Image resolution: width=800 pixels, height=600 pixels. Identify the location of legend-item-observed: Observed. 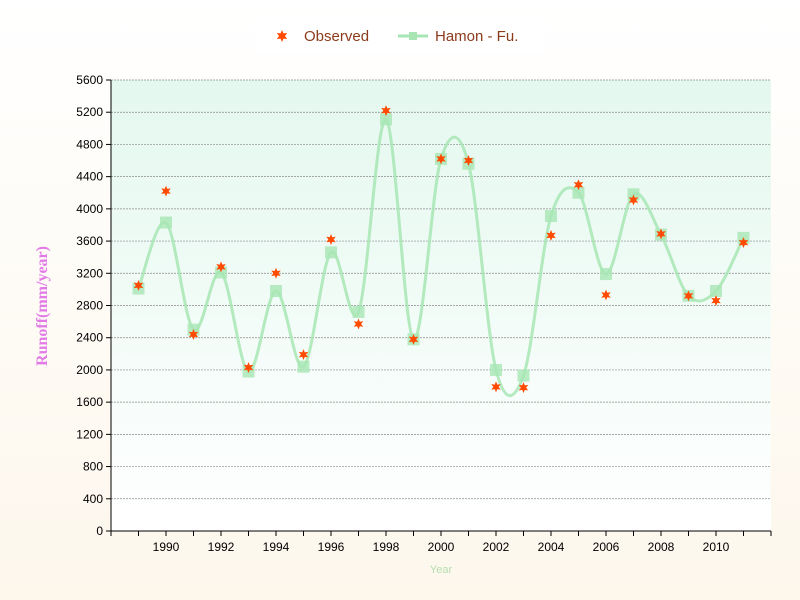
(322, 36).